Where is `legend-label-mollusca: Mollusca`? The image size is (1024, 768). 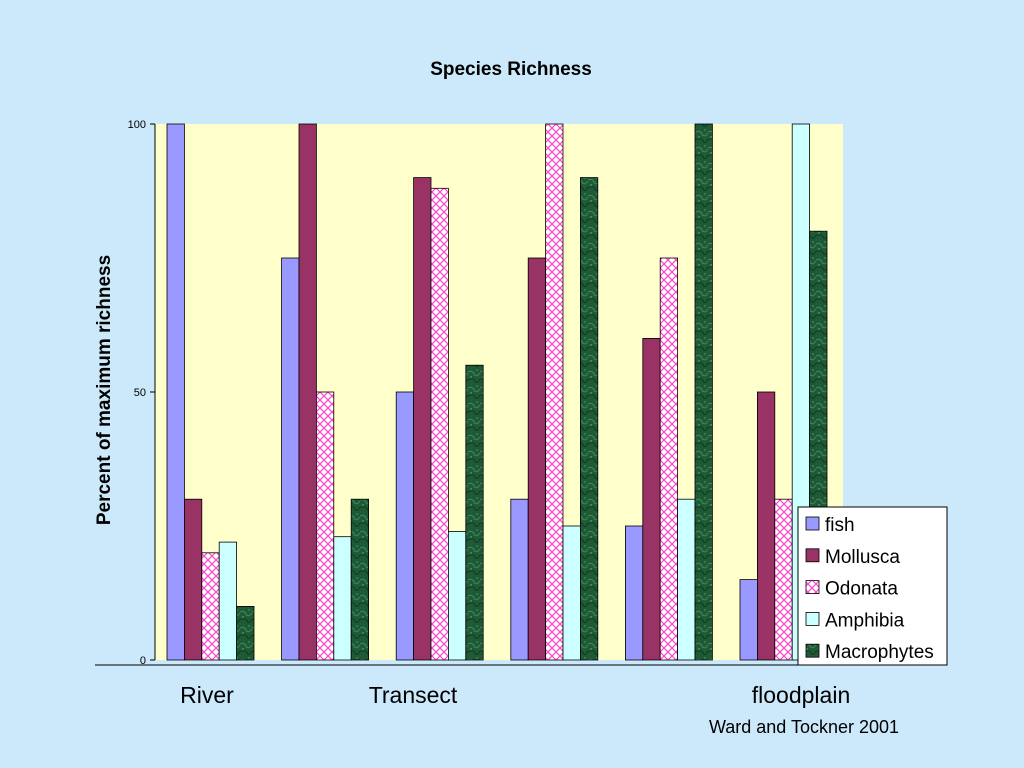 legend-label-mollusca: Mollusca is located at coordinates (862, 557).